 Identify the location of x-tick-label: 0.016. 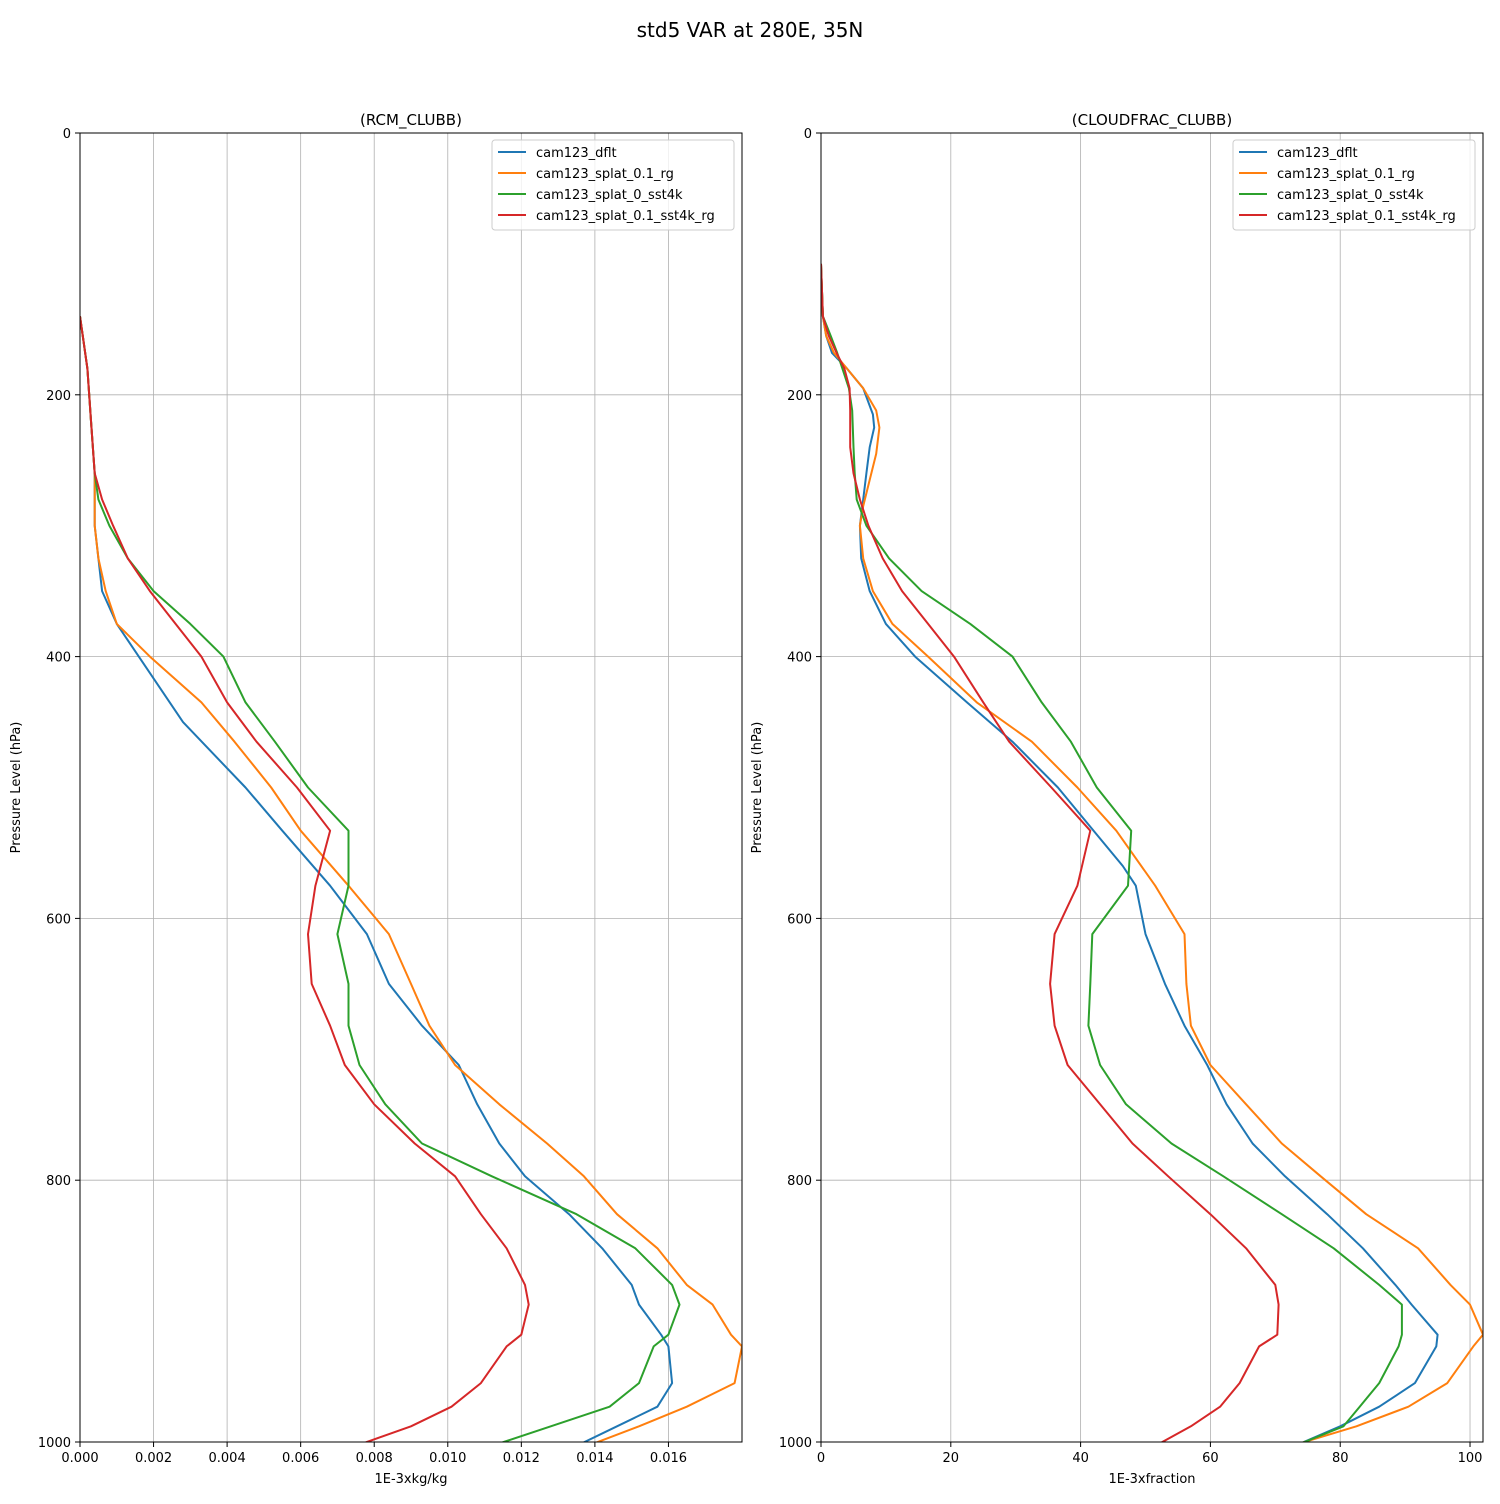
(668, 1458).